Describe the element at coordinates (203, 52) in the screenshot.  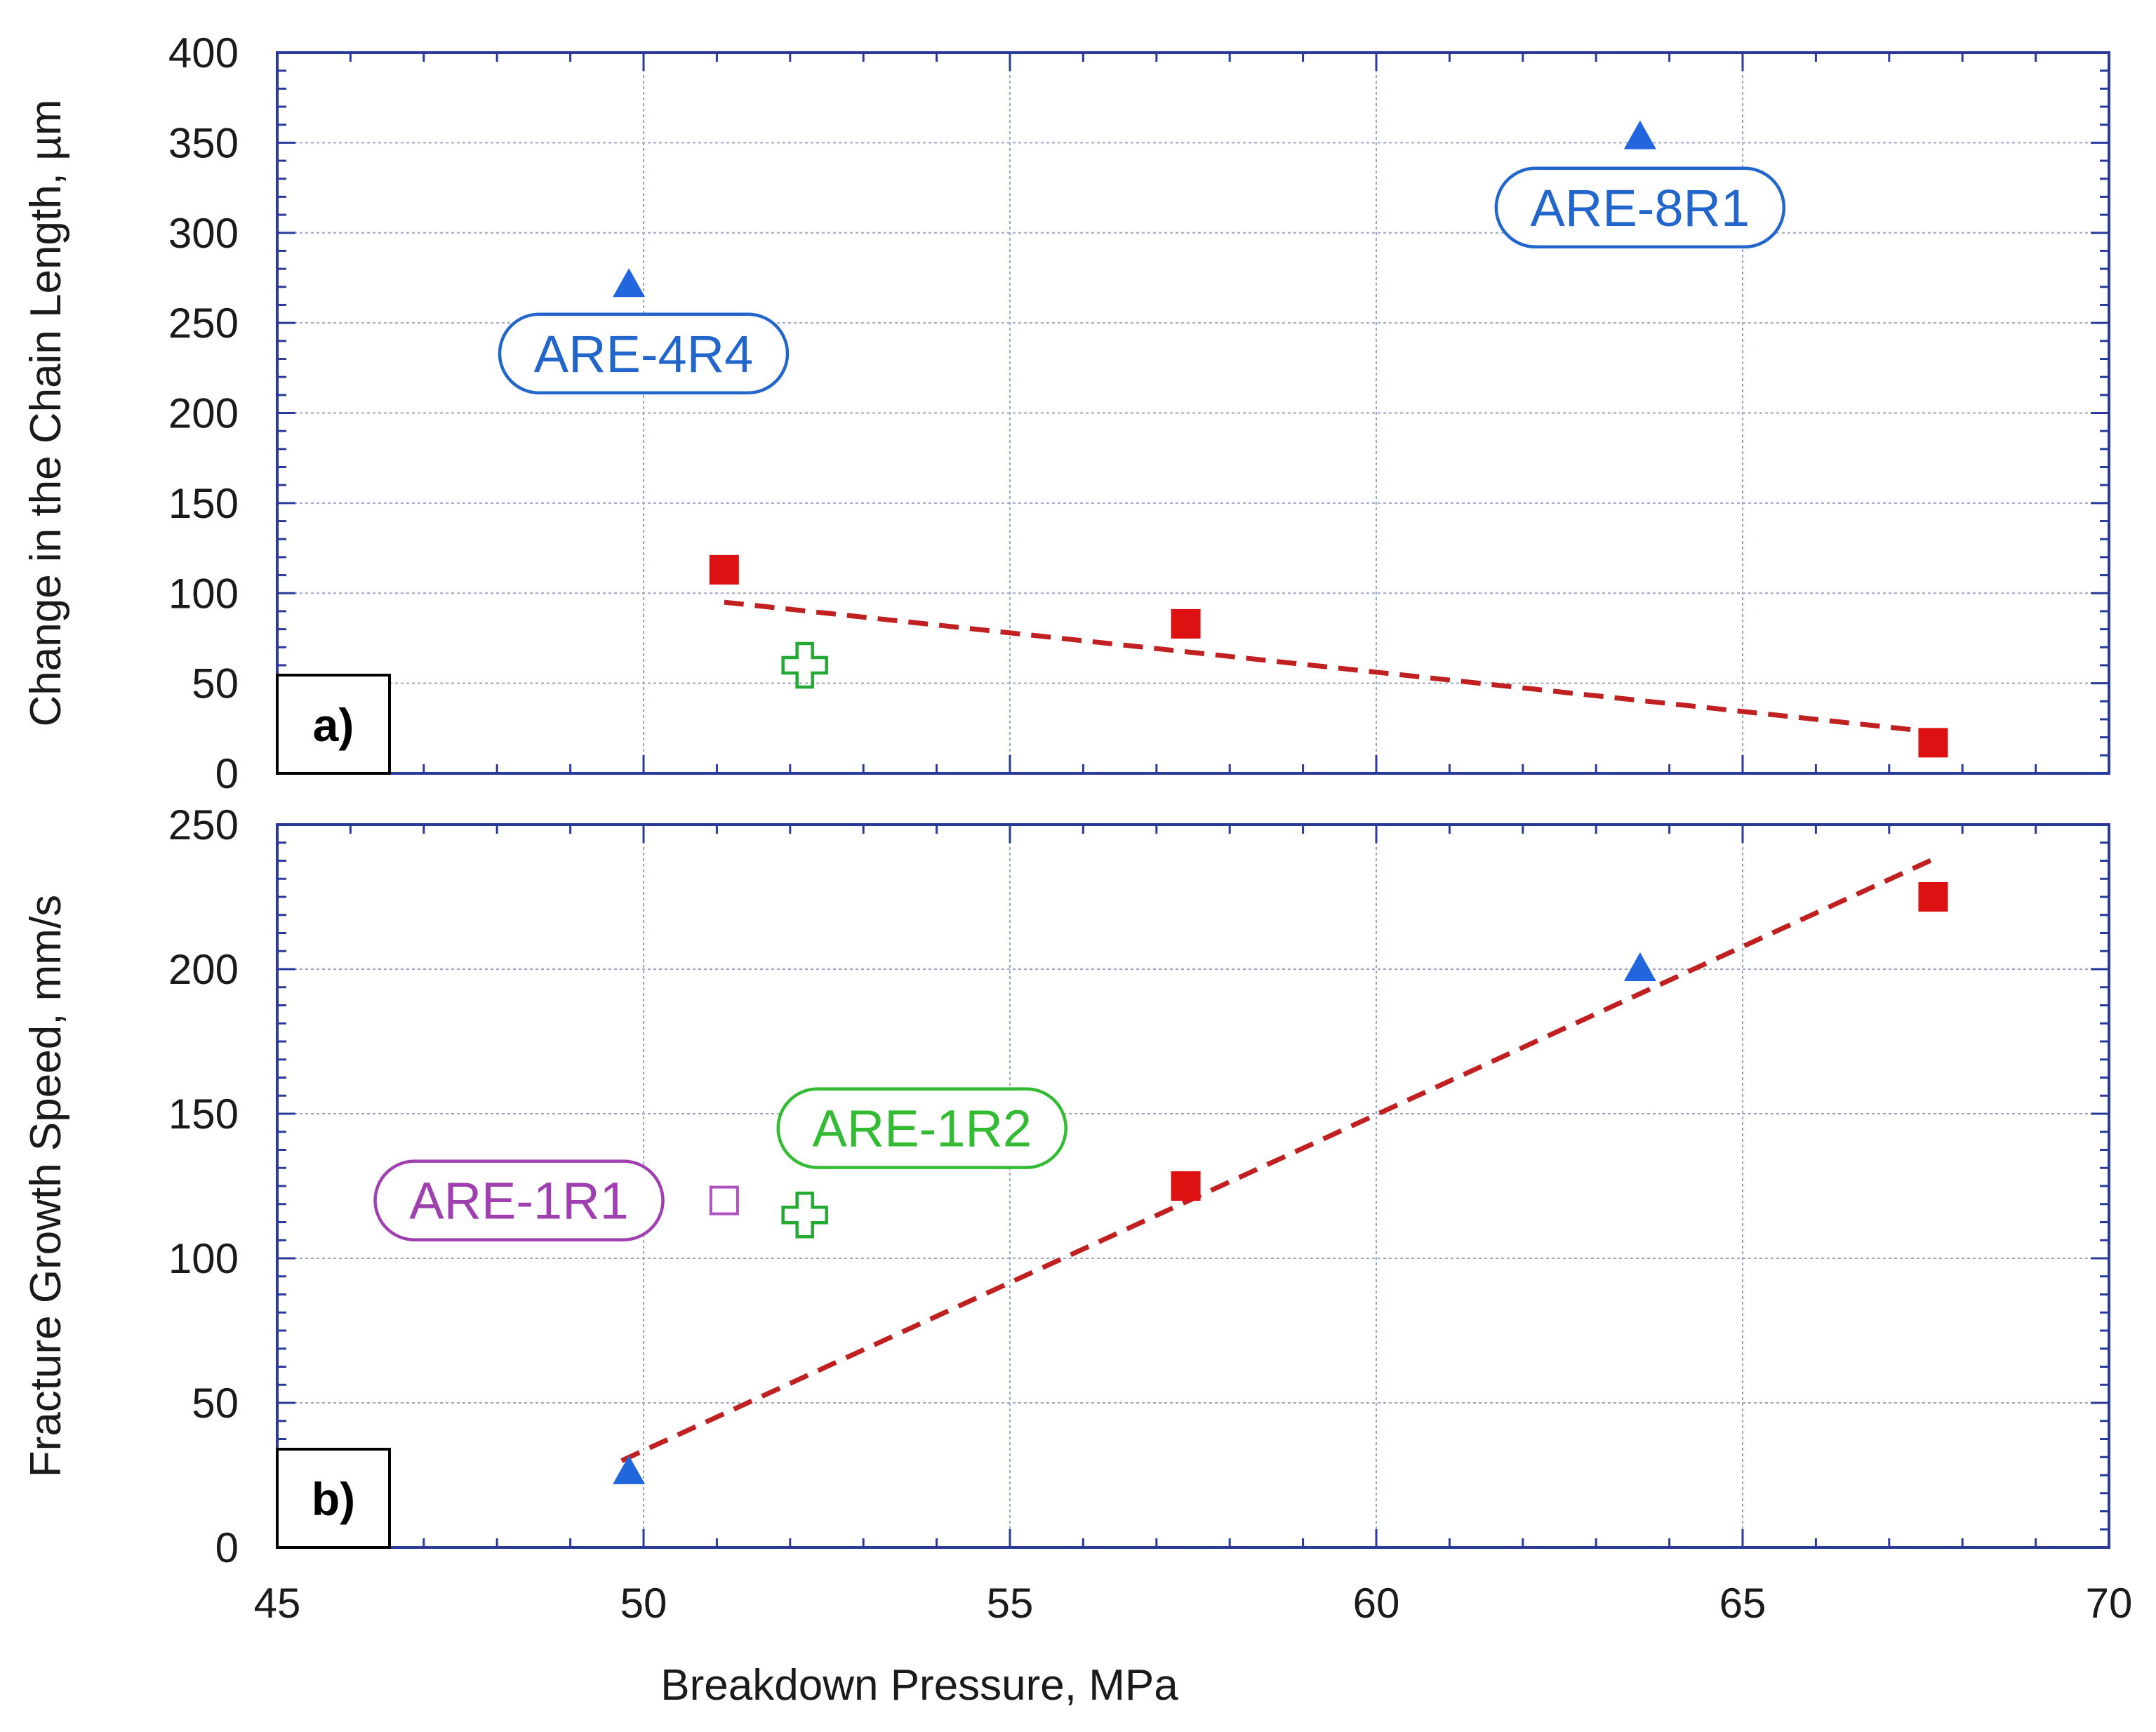
I see `y-tick-label: 400` at that location.